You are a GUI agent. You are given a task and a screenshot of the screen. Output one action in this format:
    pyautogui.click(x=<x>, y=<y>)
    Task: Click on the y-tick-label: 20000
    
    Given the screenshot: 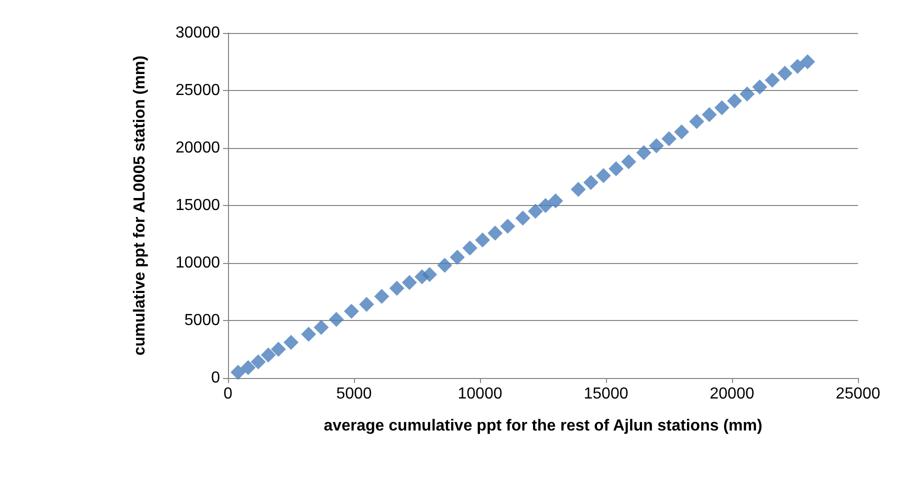 What is the action you would take?
    pyautogui.click(x=198, y=148)
    